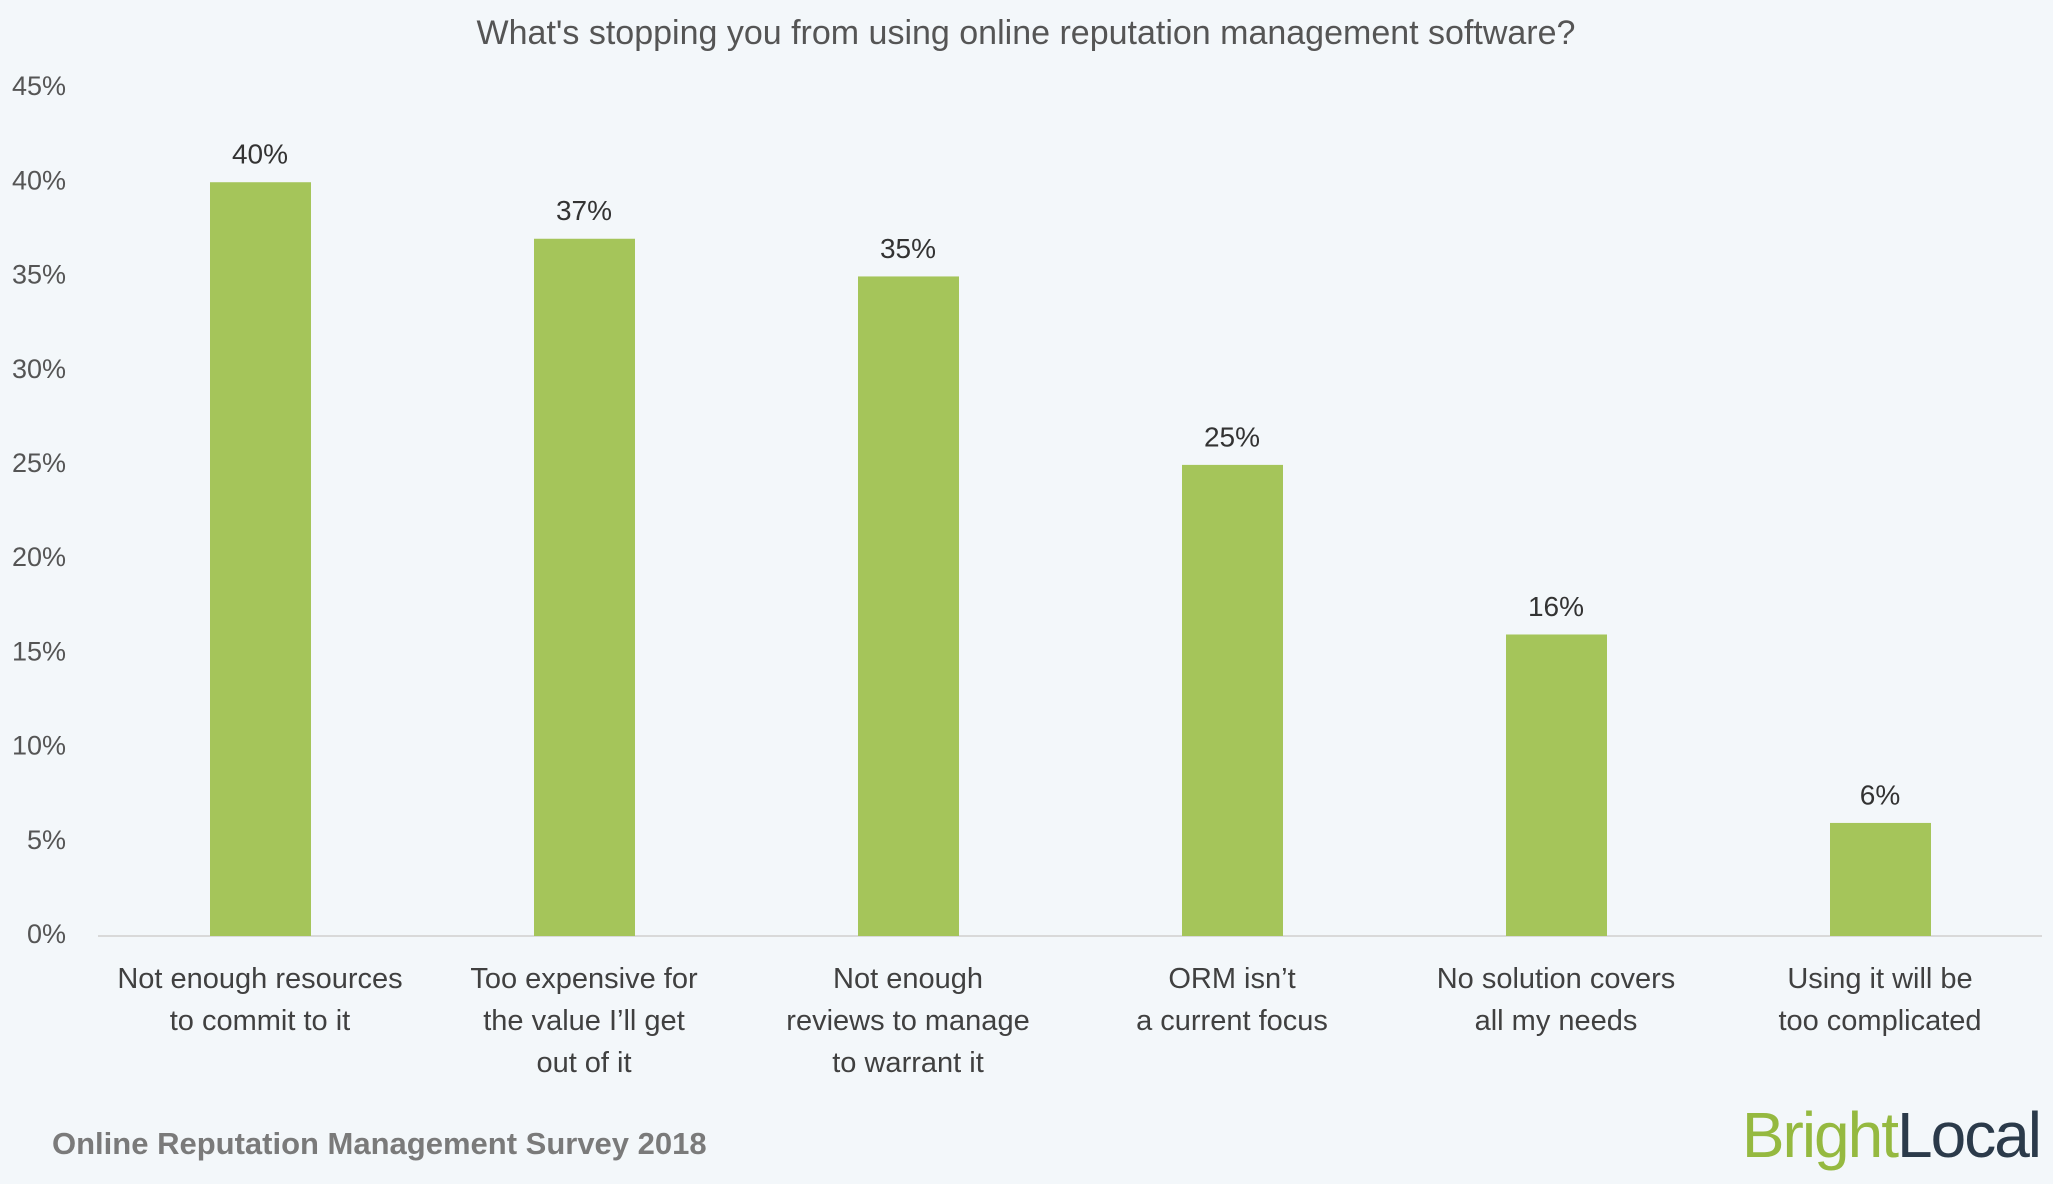 The image size is (2053, 1184). I want to click on x-tick-label: ORM isn’t a current focus, so click(1232, 1000).